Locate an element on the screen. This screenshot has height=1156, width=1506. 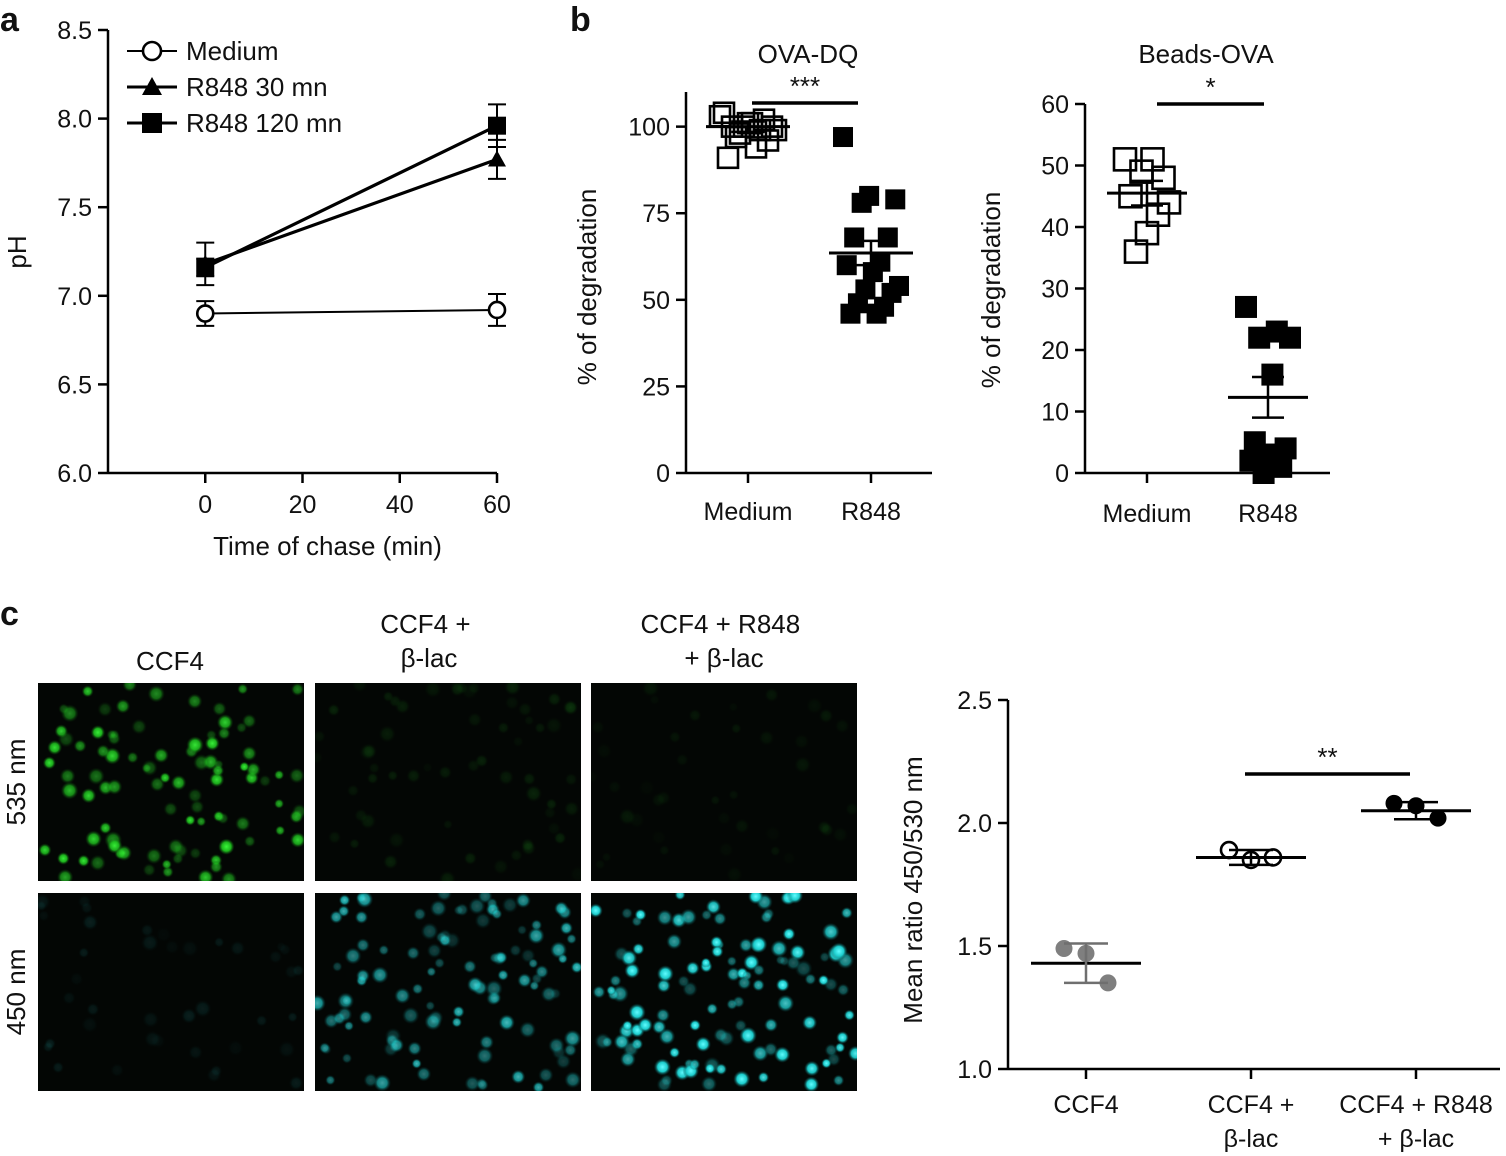
x-tick-label-medium: Medium is located at coordinates (1147, 514).